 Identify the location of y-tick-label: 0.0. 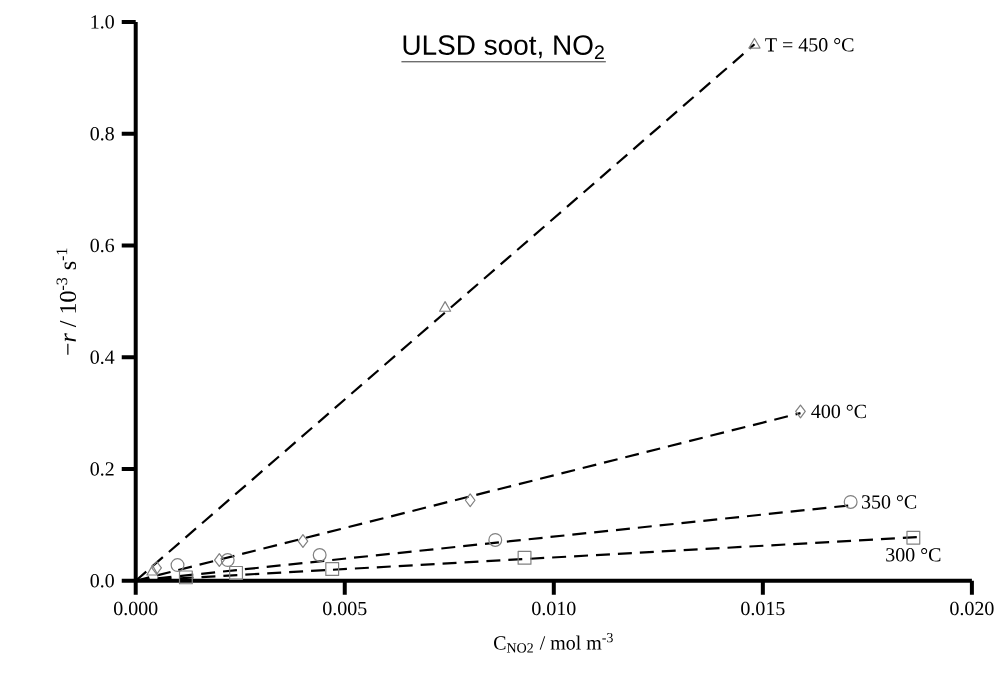
(102, 580).